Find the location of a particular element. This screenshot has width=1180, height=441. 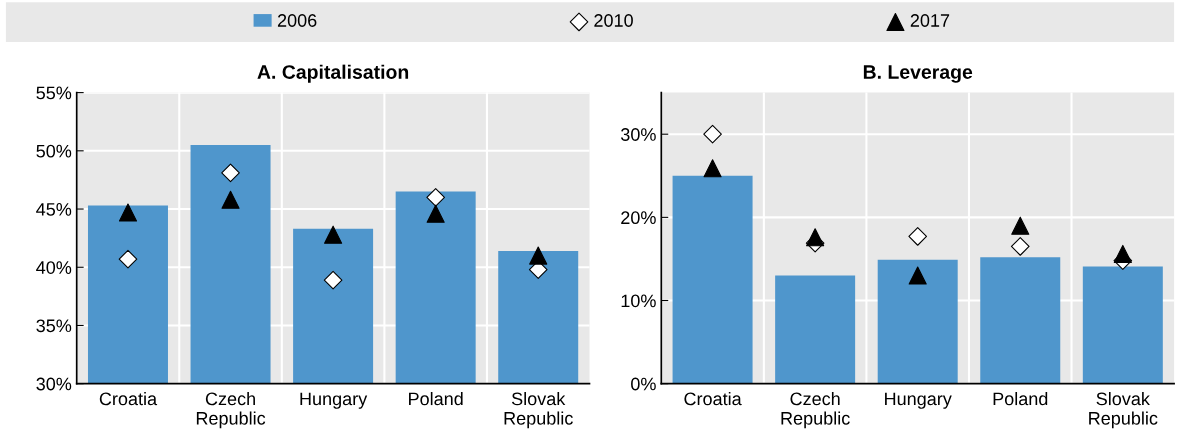

y-tick-label: 50% is located at coordinates (54, 151).